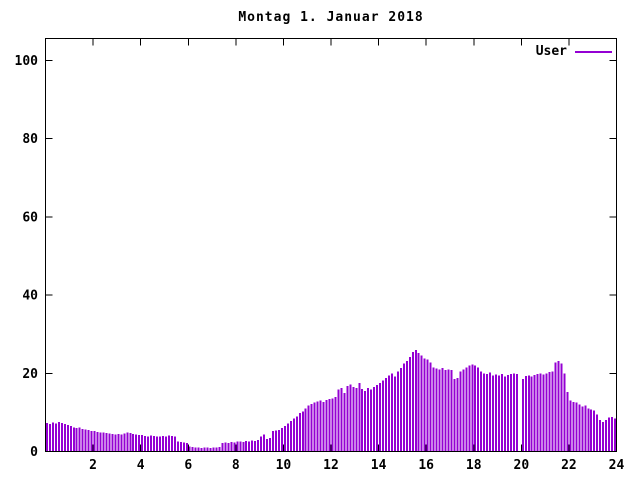  Describe the element at coordinates (379, 465) in the screenshot. I see `x-tick-label: 14` at that location.